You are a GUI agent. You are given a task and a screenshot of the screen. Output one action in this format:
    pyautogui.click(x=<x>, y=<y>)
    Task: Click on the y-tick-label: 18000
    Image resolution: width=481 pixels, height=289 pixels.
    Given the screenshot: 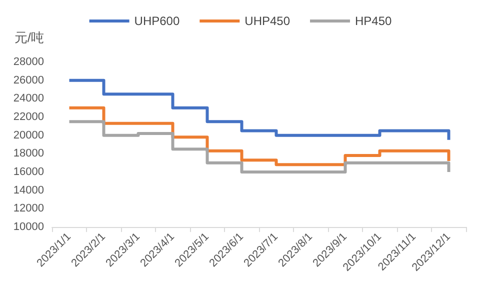 What is the action you would take?
    pyautogui.click(x=28, y=154)
    